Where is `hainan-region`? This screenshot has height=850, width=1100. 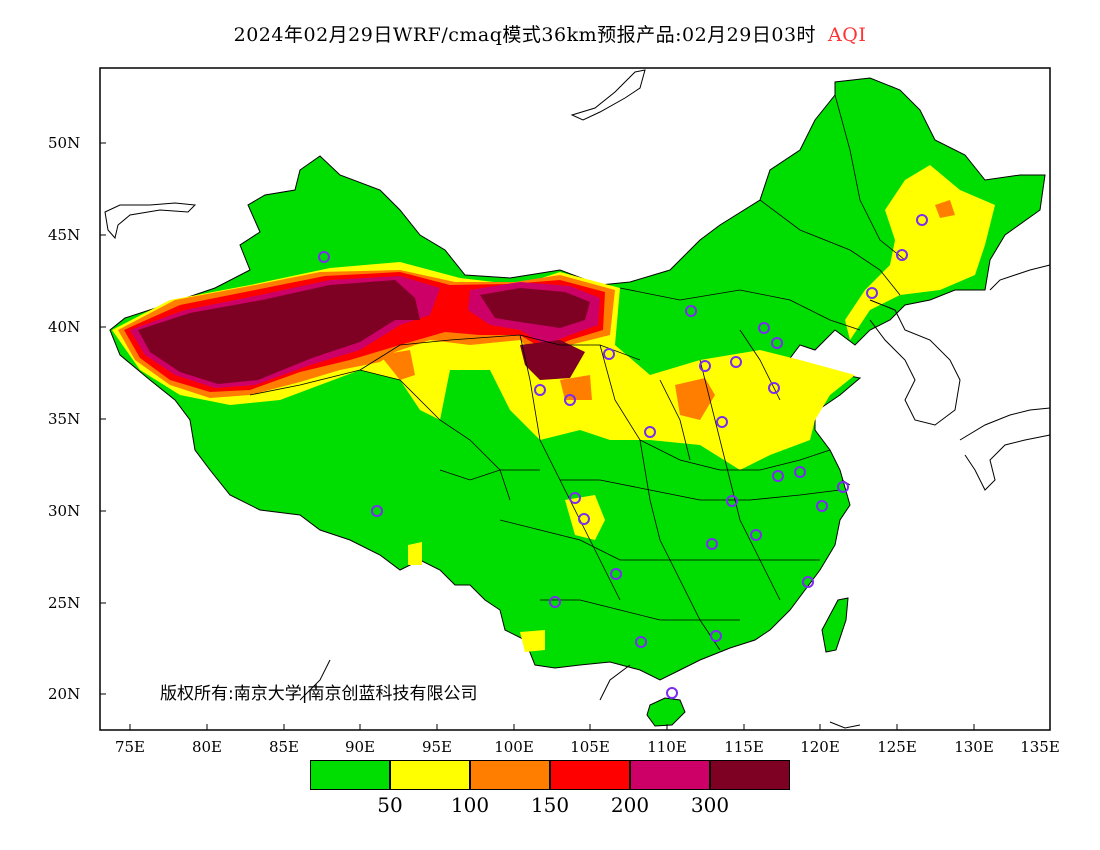 hainan-region is located at coordinates (666, 712).